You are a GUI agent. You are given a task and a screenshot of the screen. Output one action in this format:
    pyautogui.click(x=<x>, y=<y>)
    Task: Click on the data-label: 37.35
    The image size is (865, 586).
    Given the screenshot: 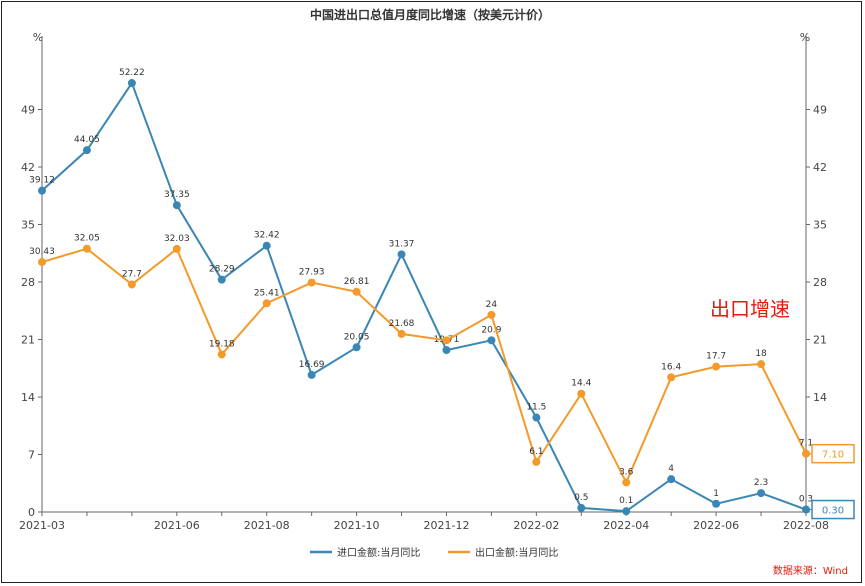 What is the action you would take?
    pyautogui.click(x=177, y=195)
    